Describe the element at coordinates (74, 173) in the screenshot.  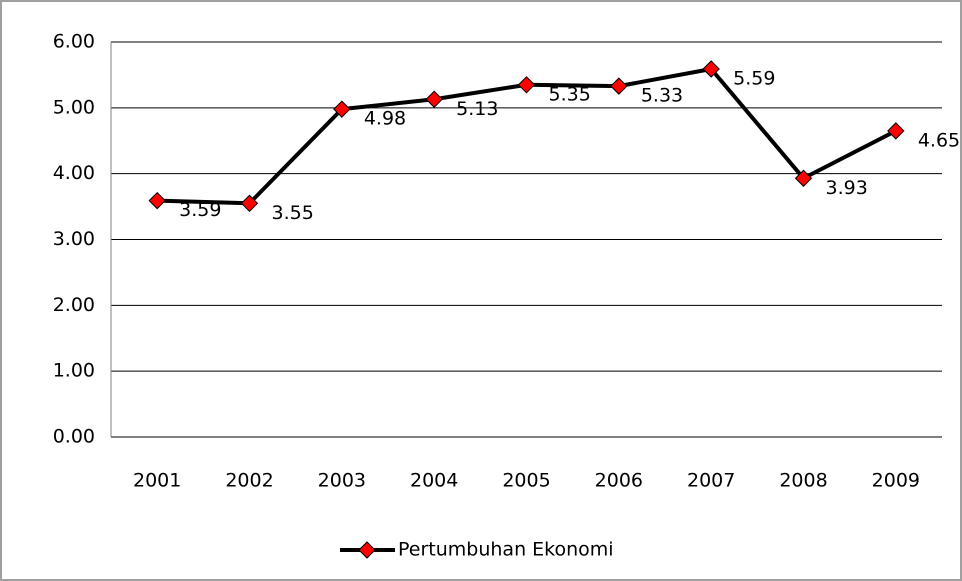
I see `y-tick-label: 4.00` at that location.